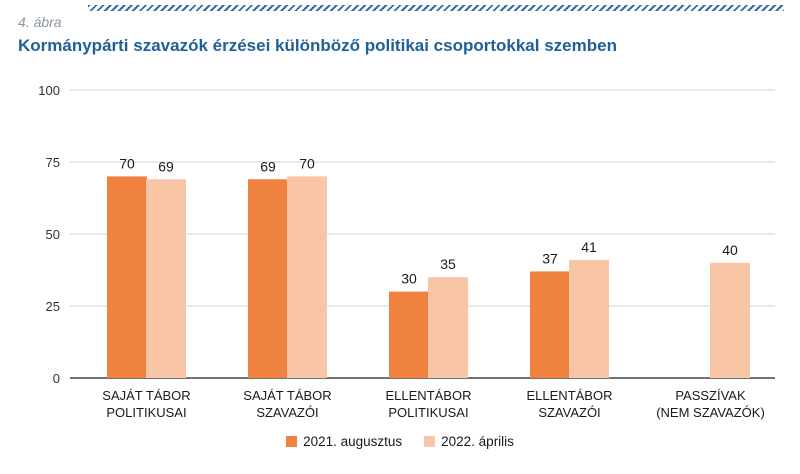 The image size is (800, 474). I want to click on legend-item-2022: 2022. április, so click(469, 441).